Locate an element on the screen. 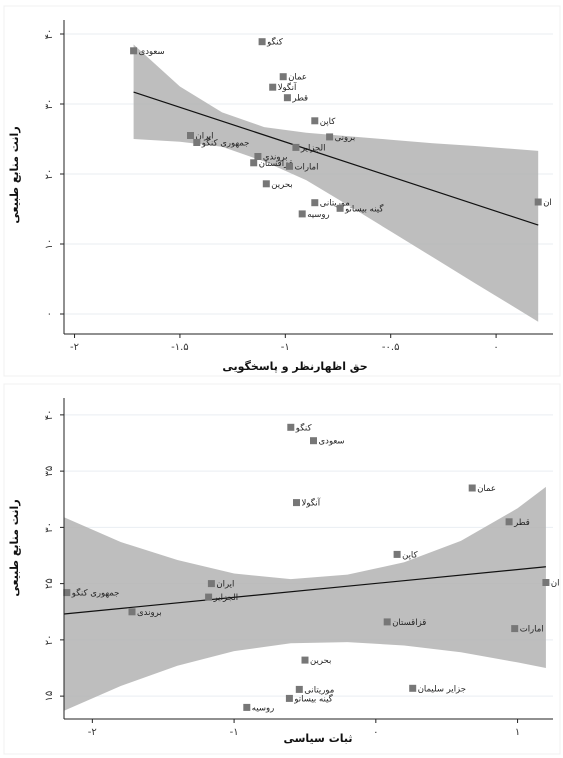 This screenshot has height=758, width=563. y-tick-label: ۱۵ is located at coordinates (49, 696).